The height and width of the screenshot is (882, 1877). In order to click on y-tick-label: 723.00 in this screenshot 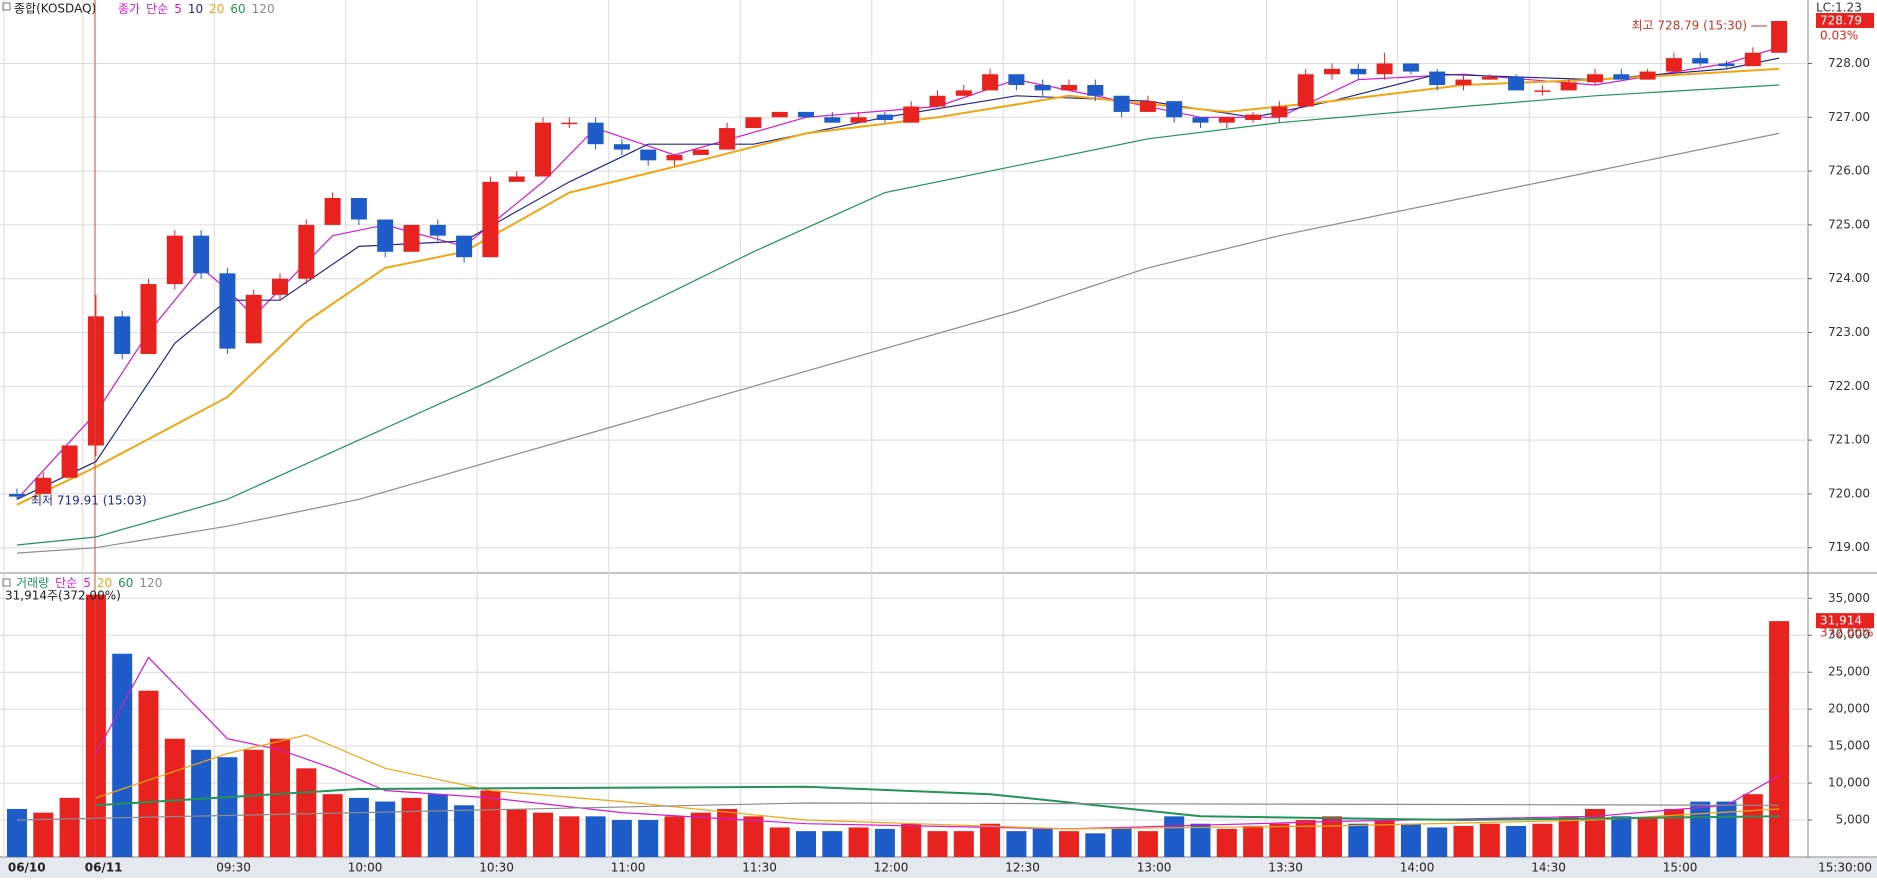, I will do `click(1849, 332)`.